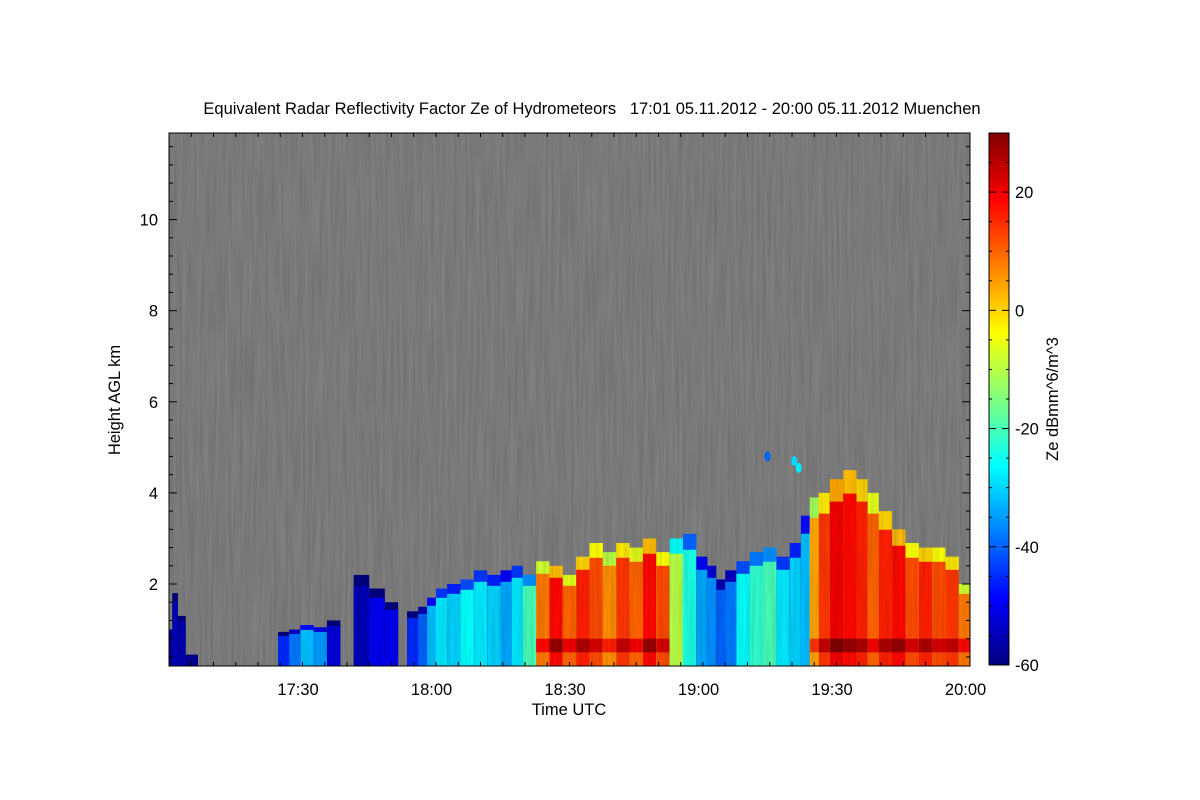  Describe the element at coordinates (153, 312) in the screenshot. I see `y-tick-label: 8` at that location.